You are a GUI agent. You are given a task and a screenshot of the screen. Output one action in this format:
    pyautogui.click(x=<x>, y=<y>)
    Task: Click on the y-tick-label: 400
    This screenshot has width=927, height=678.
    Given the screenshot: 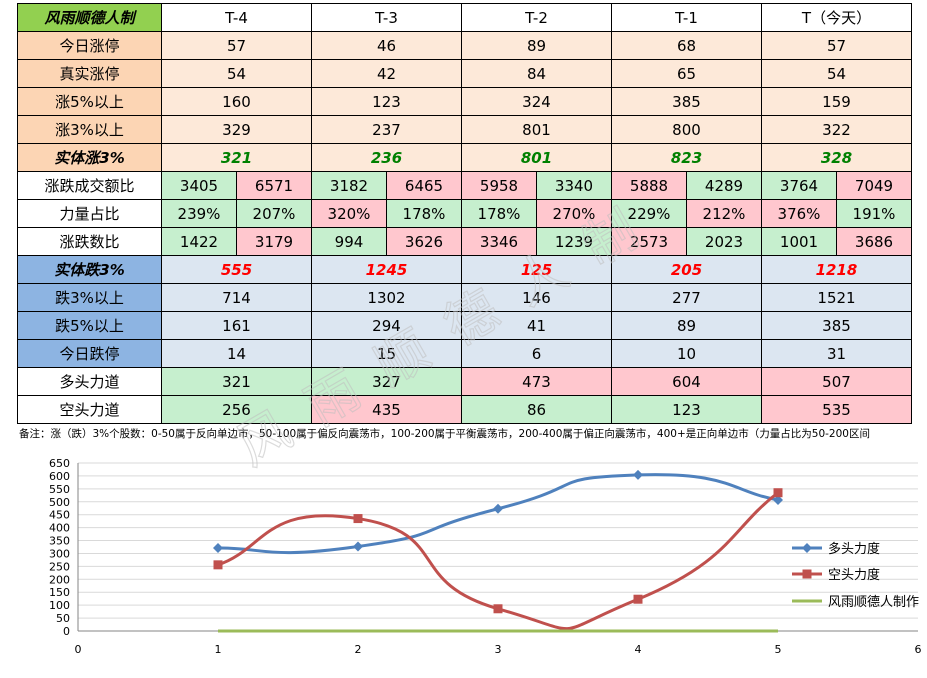 What is the action you would take?
    pyautogui.click(x=59, y=528)
    